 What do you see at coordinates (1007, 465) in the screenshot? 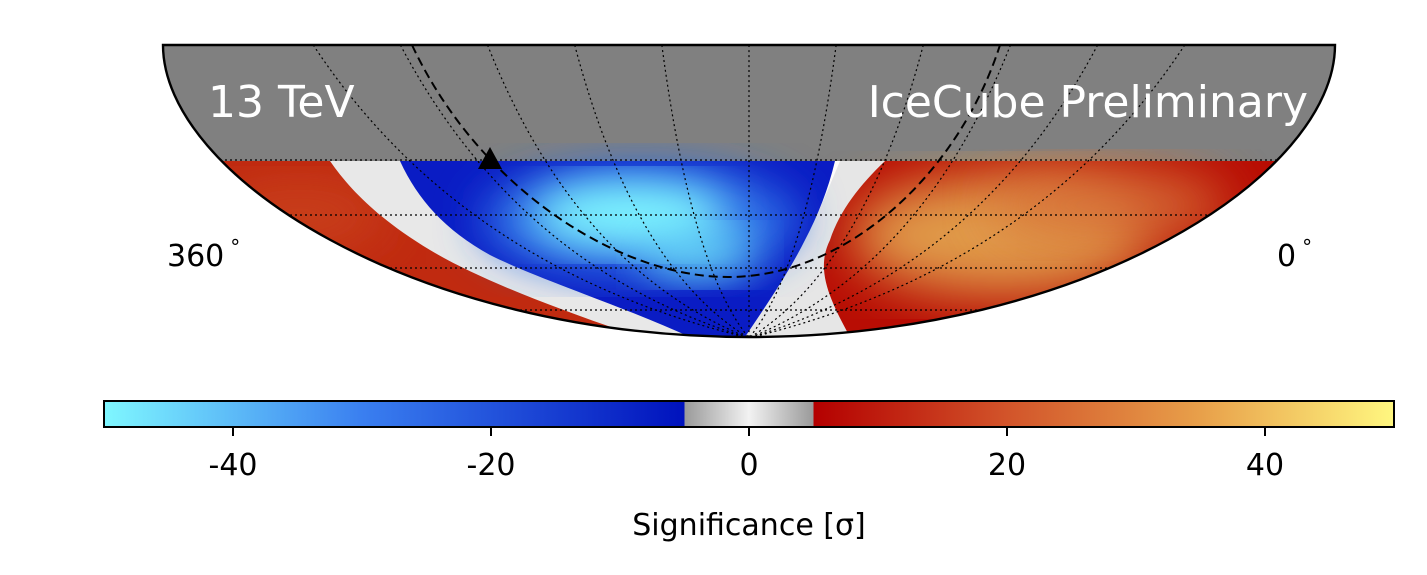
I see `colorbar-tick-label: 20` at bounding box center [1007, 465].